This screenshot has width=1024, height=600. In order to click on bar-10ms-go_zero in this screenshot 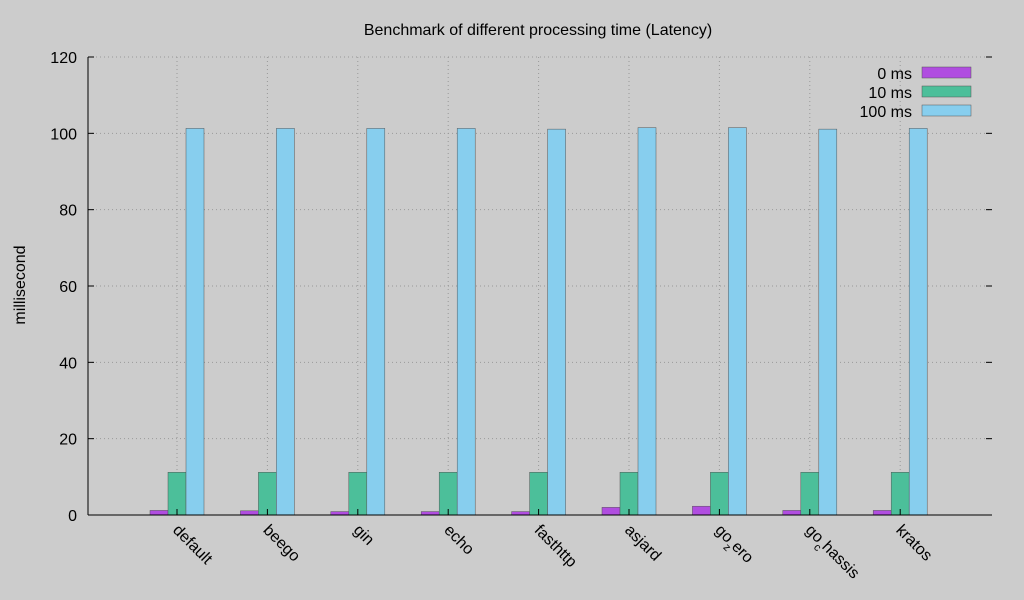, I will do `click(719, 494)`.